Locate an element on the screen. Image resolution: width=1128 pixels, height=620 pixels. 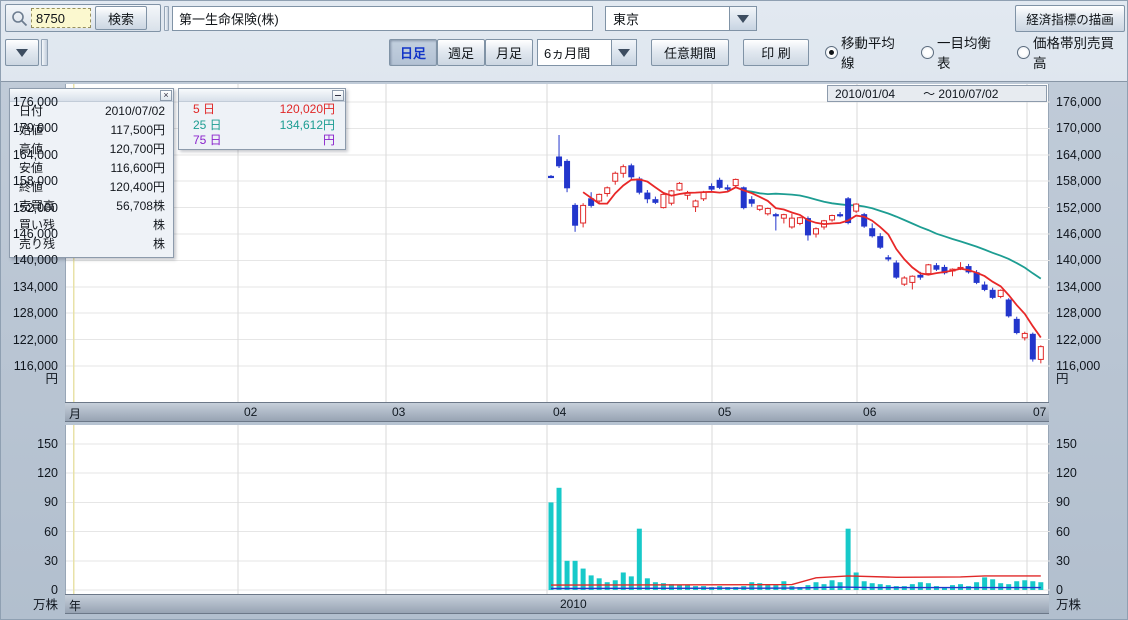
ma-legend-titlebar is located at coordinates (262, 95).